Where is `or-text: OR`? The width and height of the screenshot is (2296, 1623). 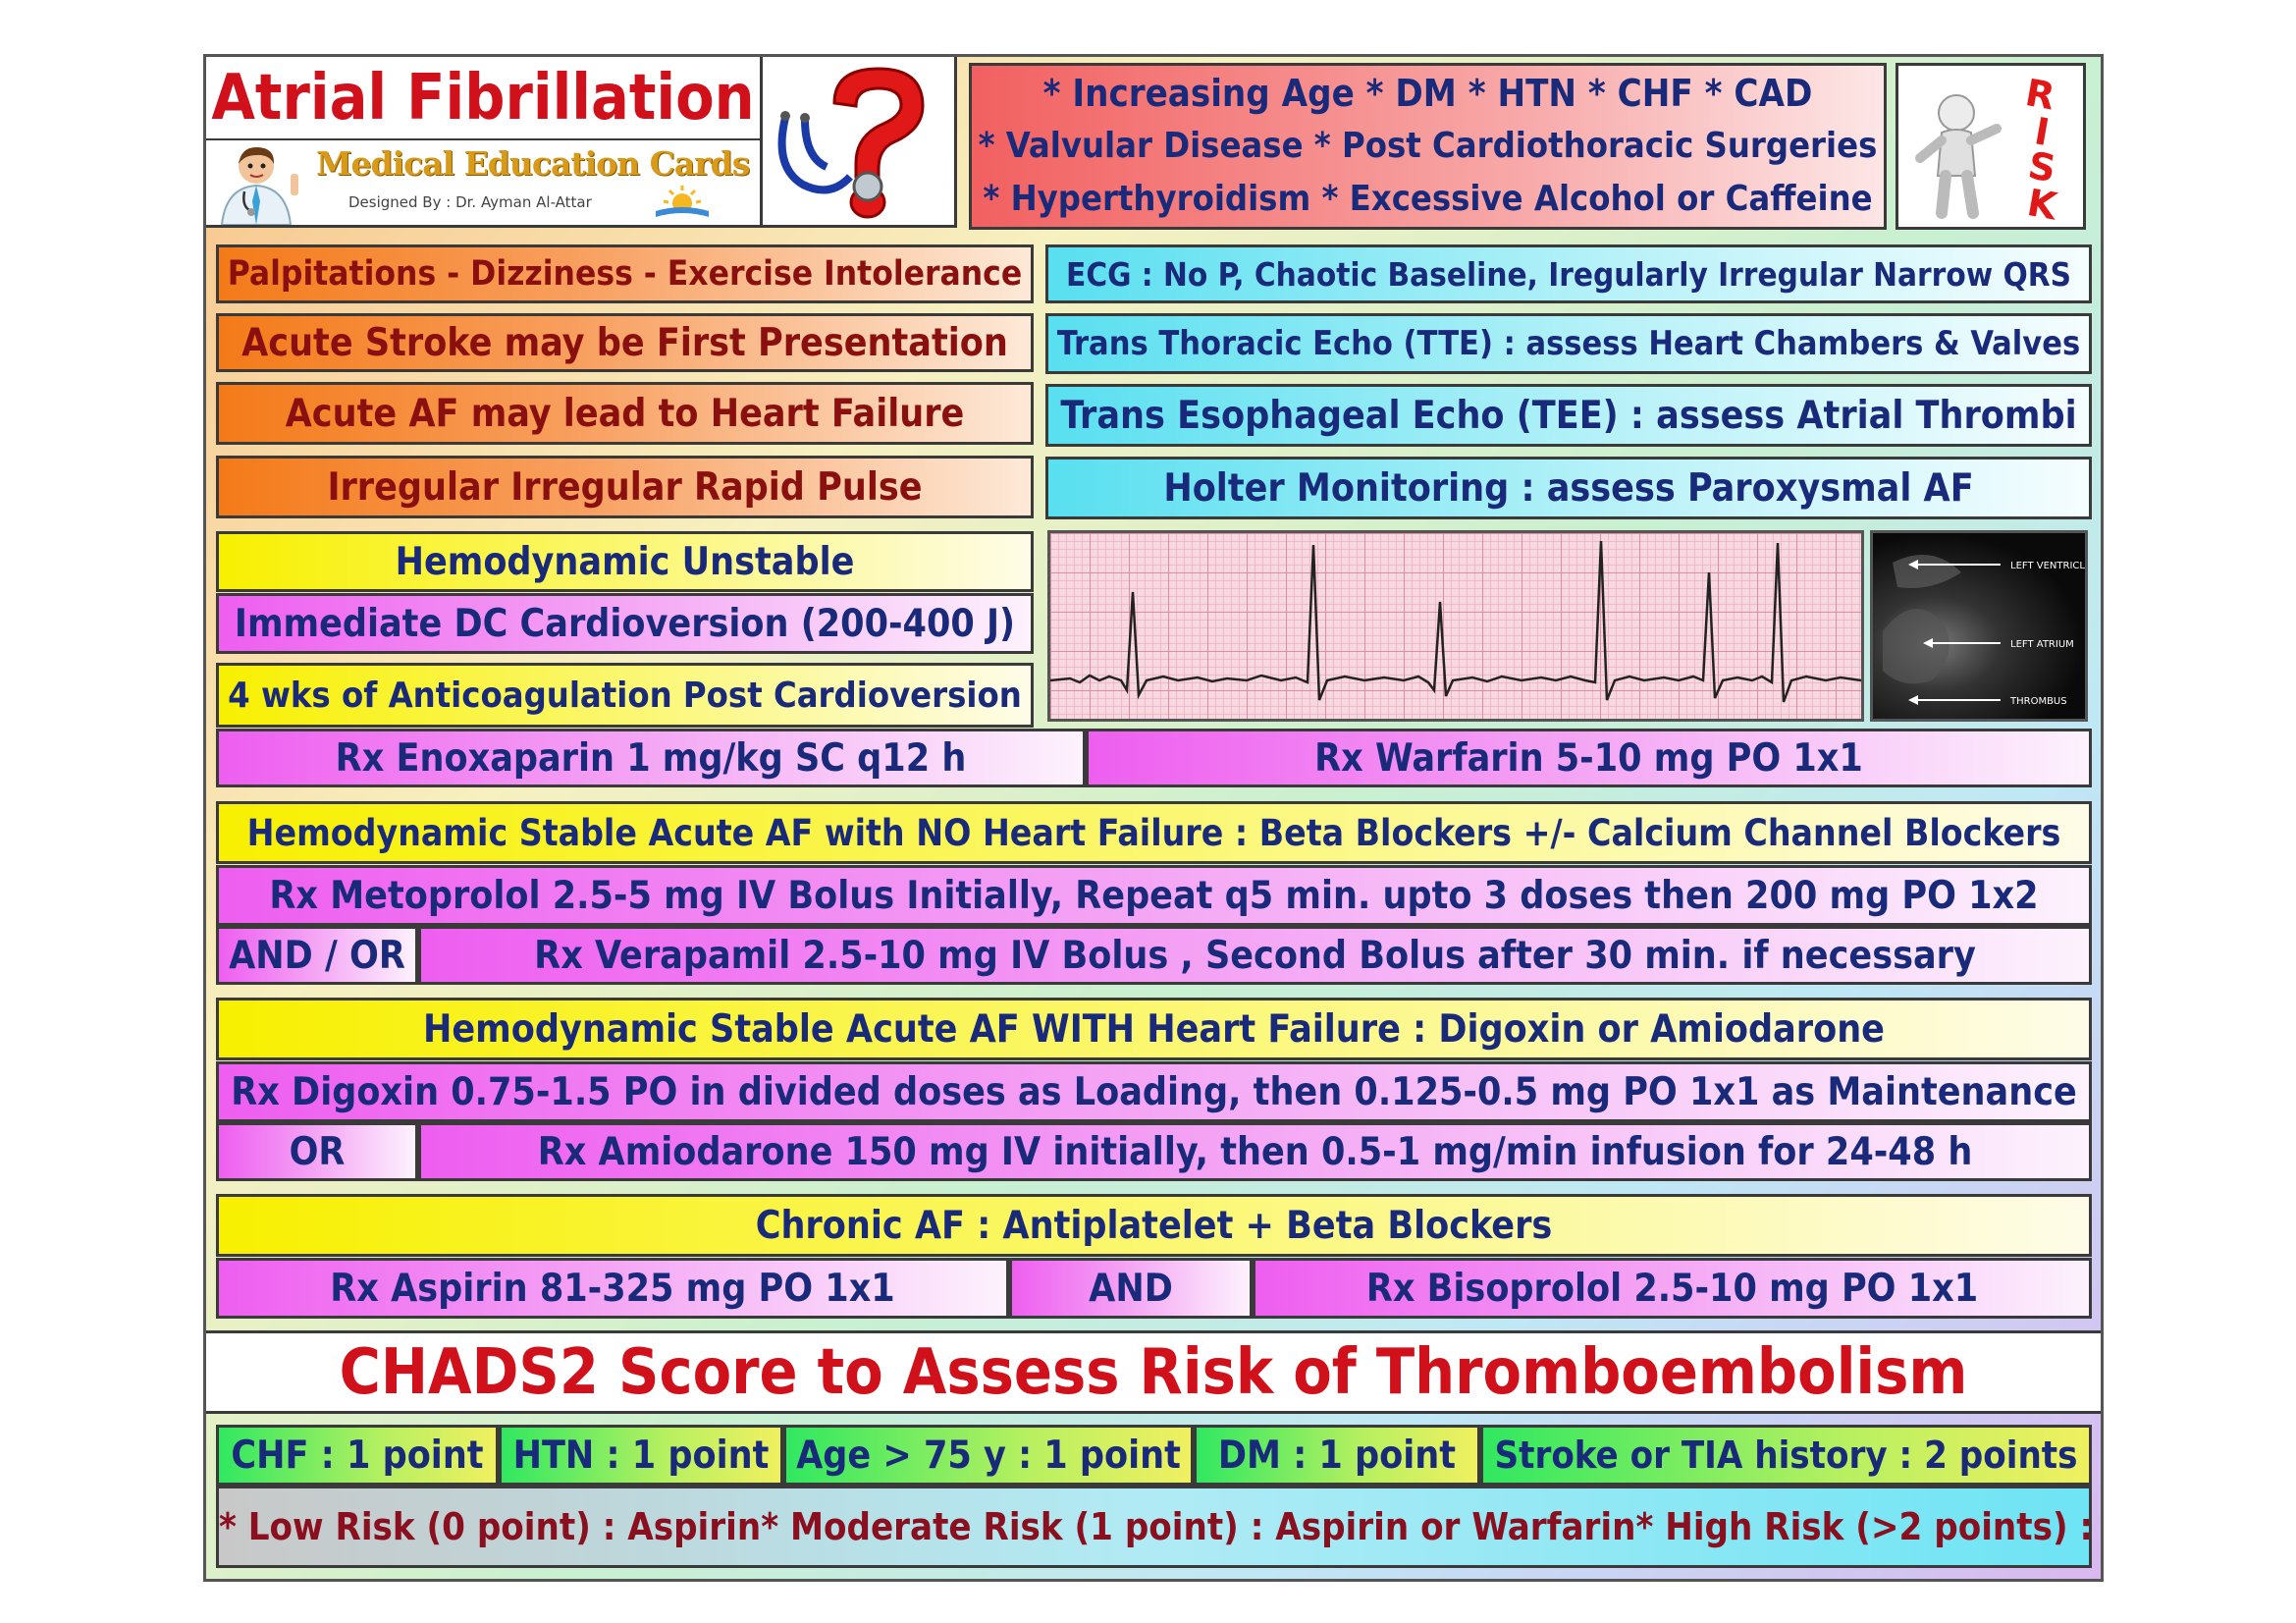
or-text: OR is located at coordinates (317, 1151).